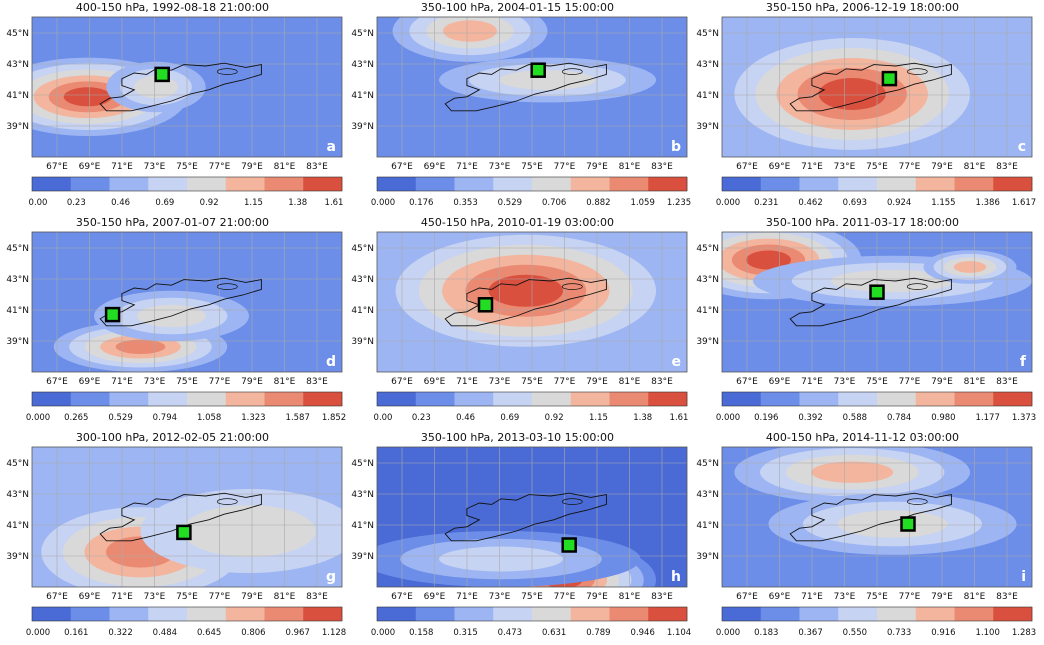  I want to click on panel-title: 400-150 hPa, 2014-11-12 03:00:00, so click(862, 437).